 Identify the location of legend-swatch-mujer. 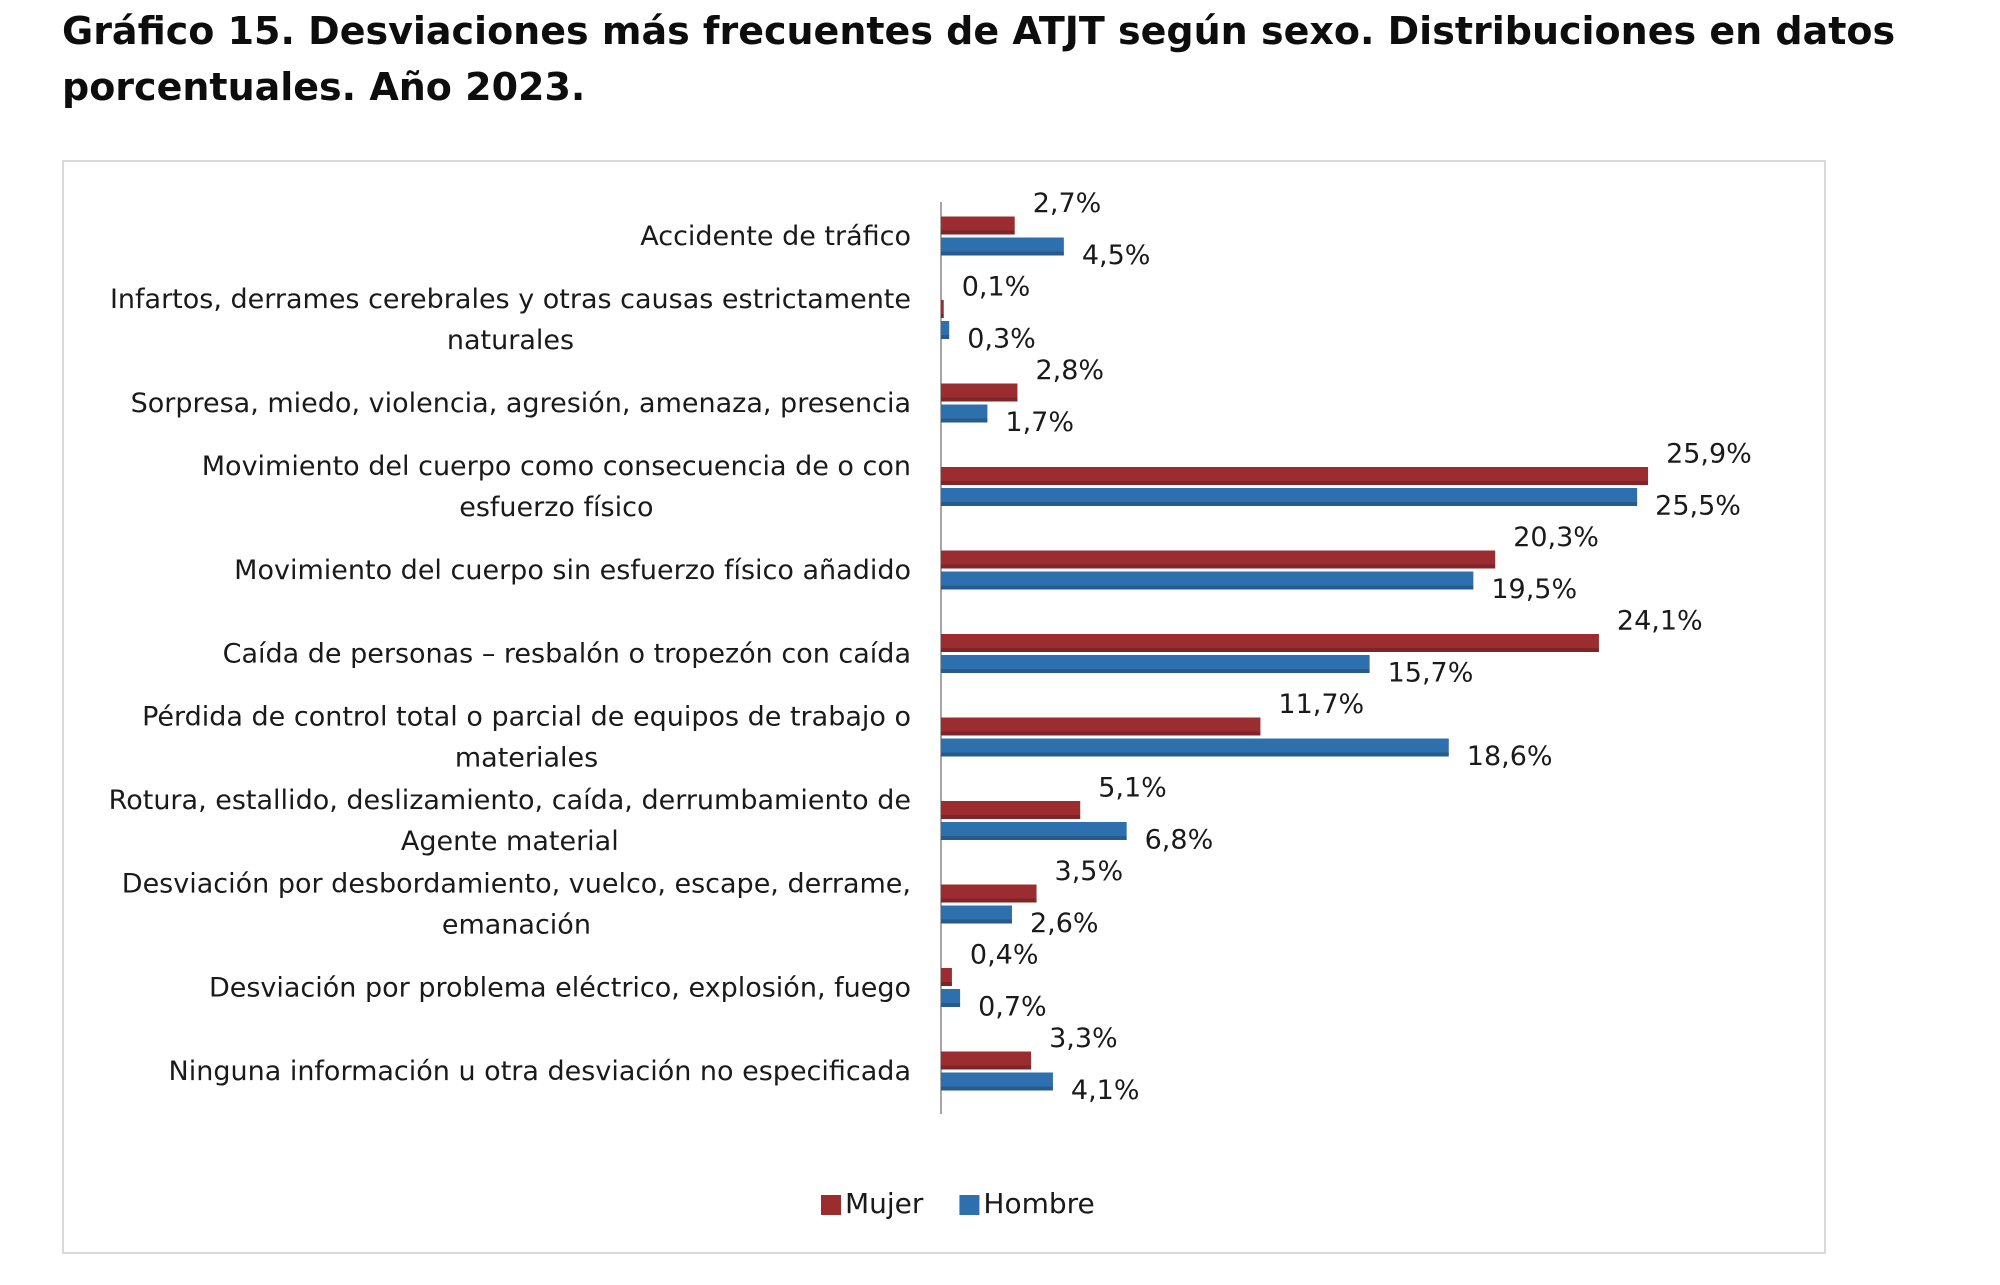
(831, 1205).